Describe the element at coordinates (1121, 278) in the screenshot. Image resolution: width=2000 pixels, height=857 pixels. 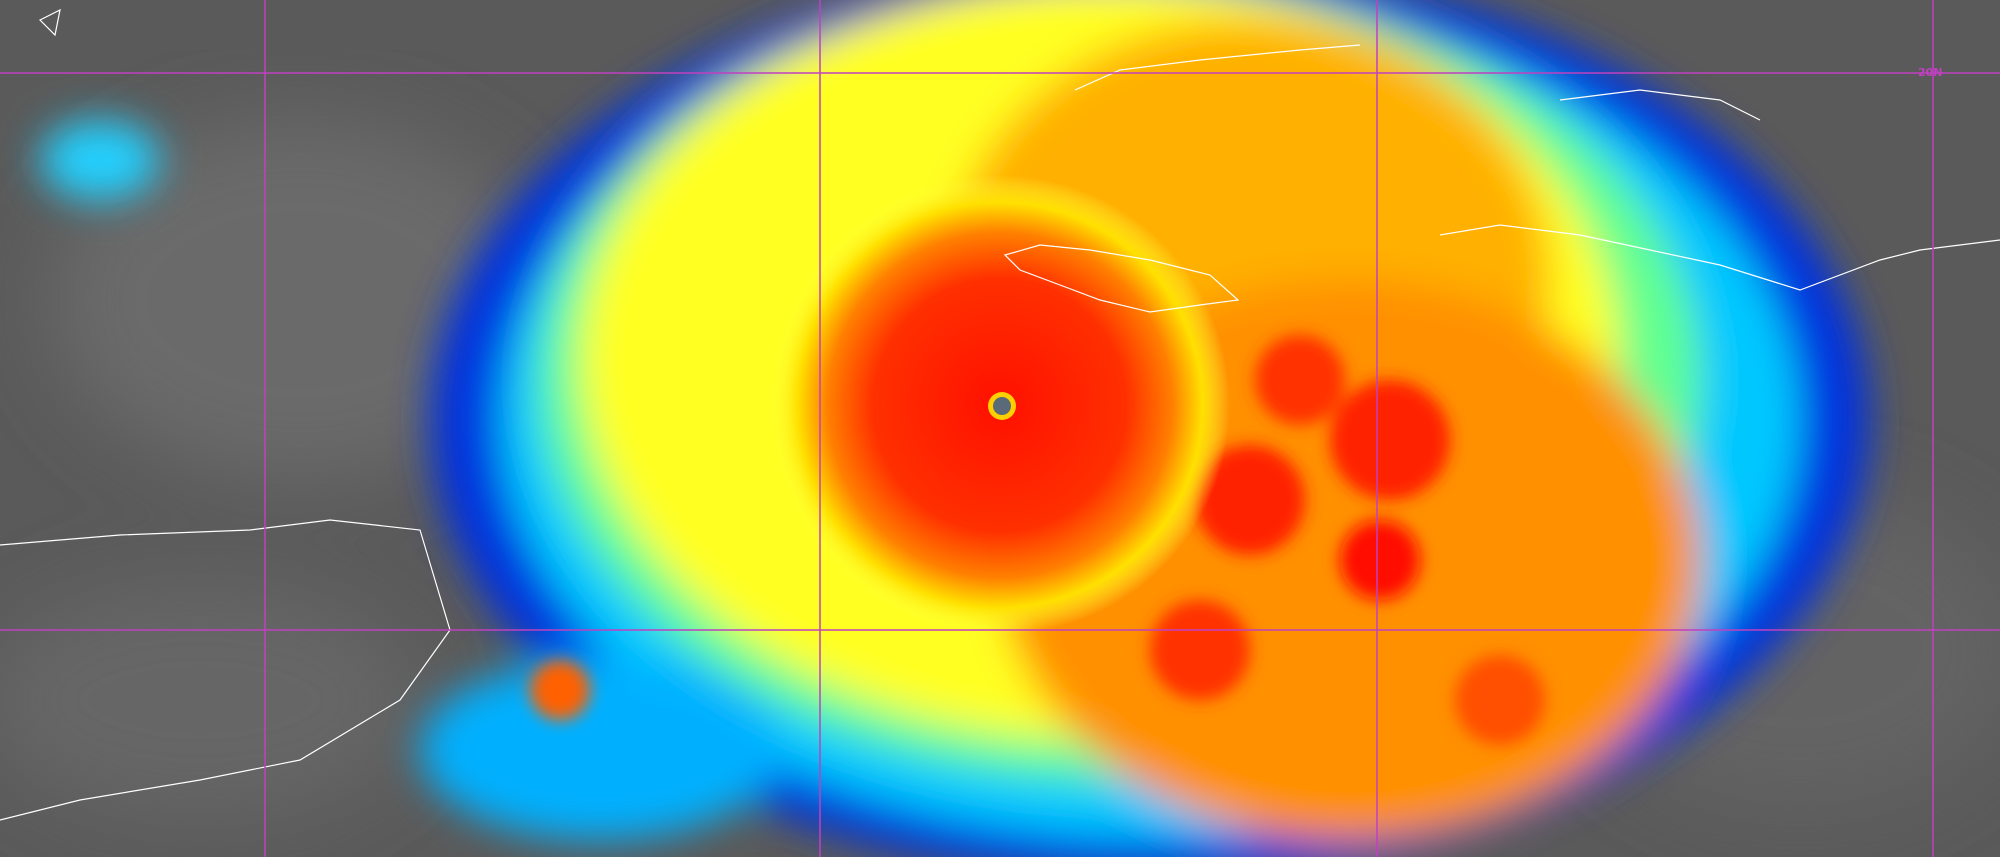
I see `coastline-jamaica` at that location.